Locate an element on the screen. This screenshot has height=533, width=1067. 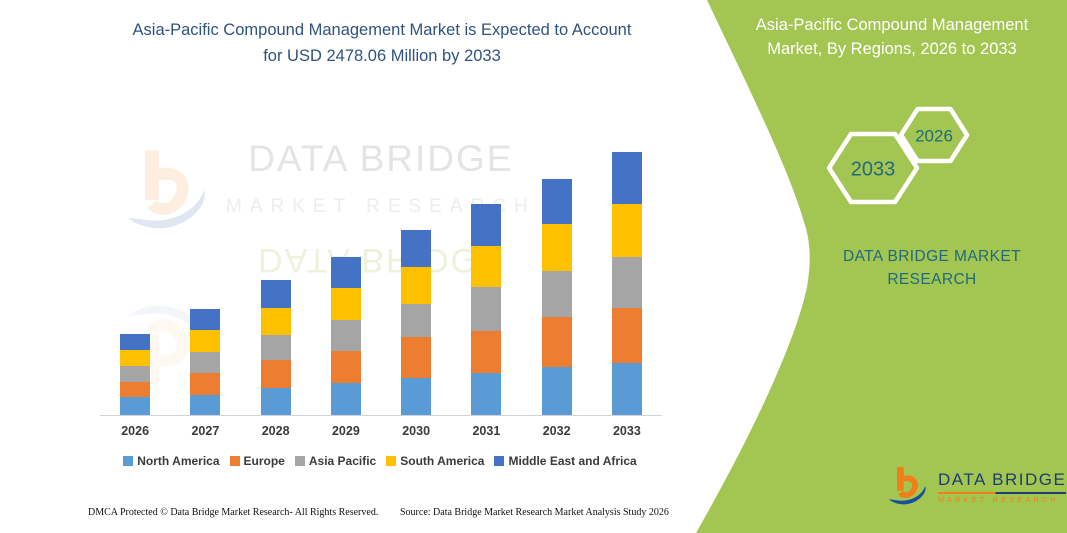
brand-text: DATA BRIDGE MARKET RESEARCH is located at coordinates (931, 268).